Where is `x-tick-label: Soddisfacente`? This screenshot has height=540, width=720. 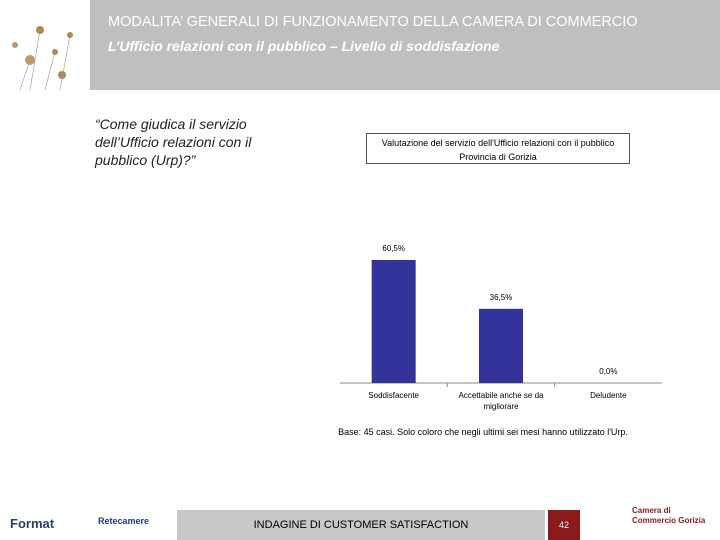
x-tick-label: Soddisfacente is located at coordinates (393, 395).